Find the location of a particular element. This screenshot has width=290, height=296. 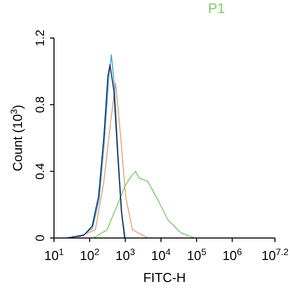

y-tick-label: 1.2 is located at coordinates (40, 37).